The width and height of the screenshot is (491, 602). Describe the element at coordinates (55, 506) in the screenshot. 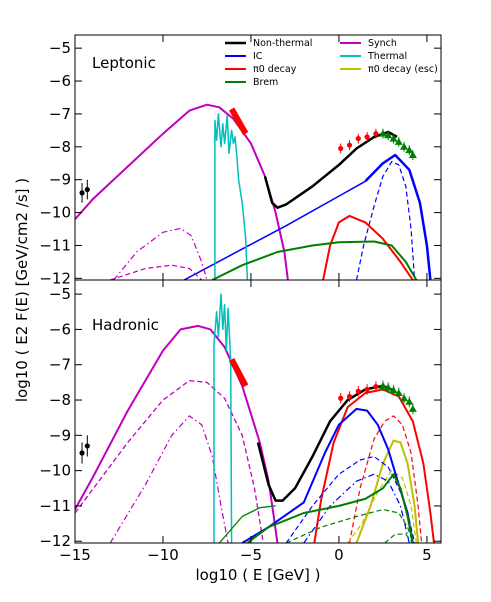

I see `y-tick-label-p1-1: −11` at that location.